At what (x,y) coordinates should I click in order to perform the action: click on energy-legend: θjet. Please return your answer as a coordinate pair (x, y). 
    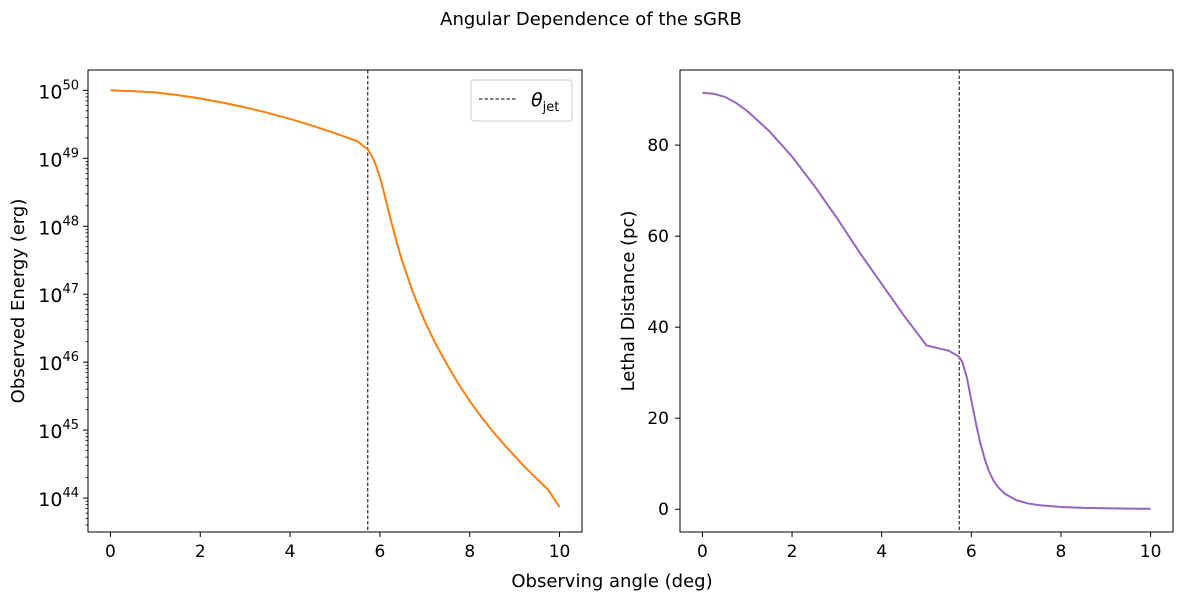
    Looking at the image, I should click on (521, 100).